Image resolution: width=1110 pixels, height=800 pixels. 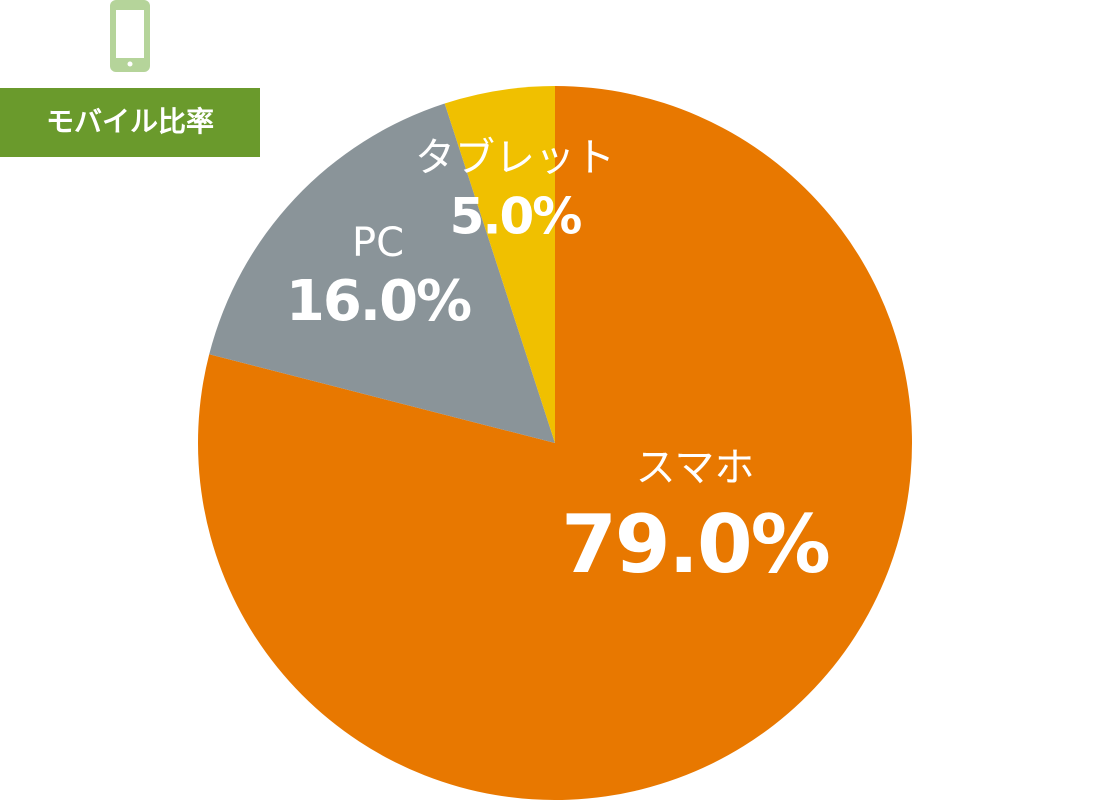 What do you see at coordinates (130, 36) in the screenshot?
I see `phone-icon` at bounding box center [130, 36].